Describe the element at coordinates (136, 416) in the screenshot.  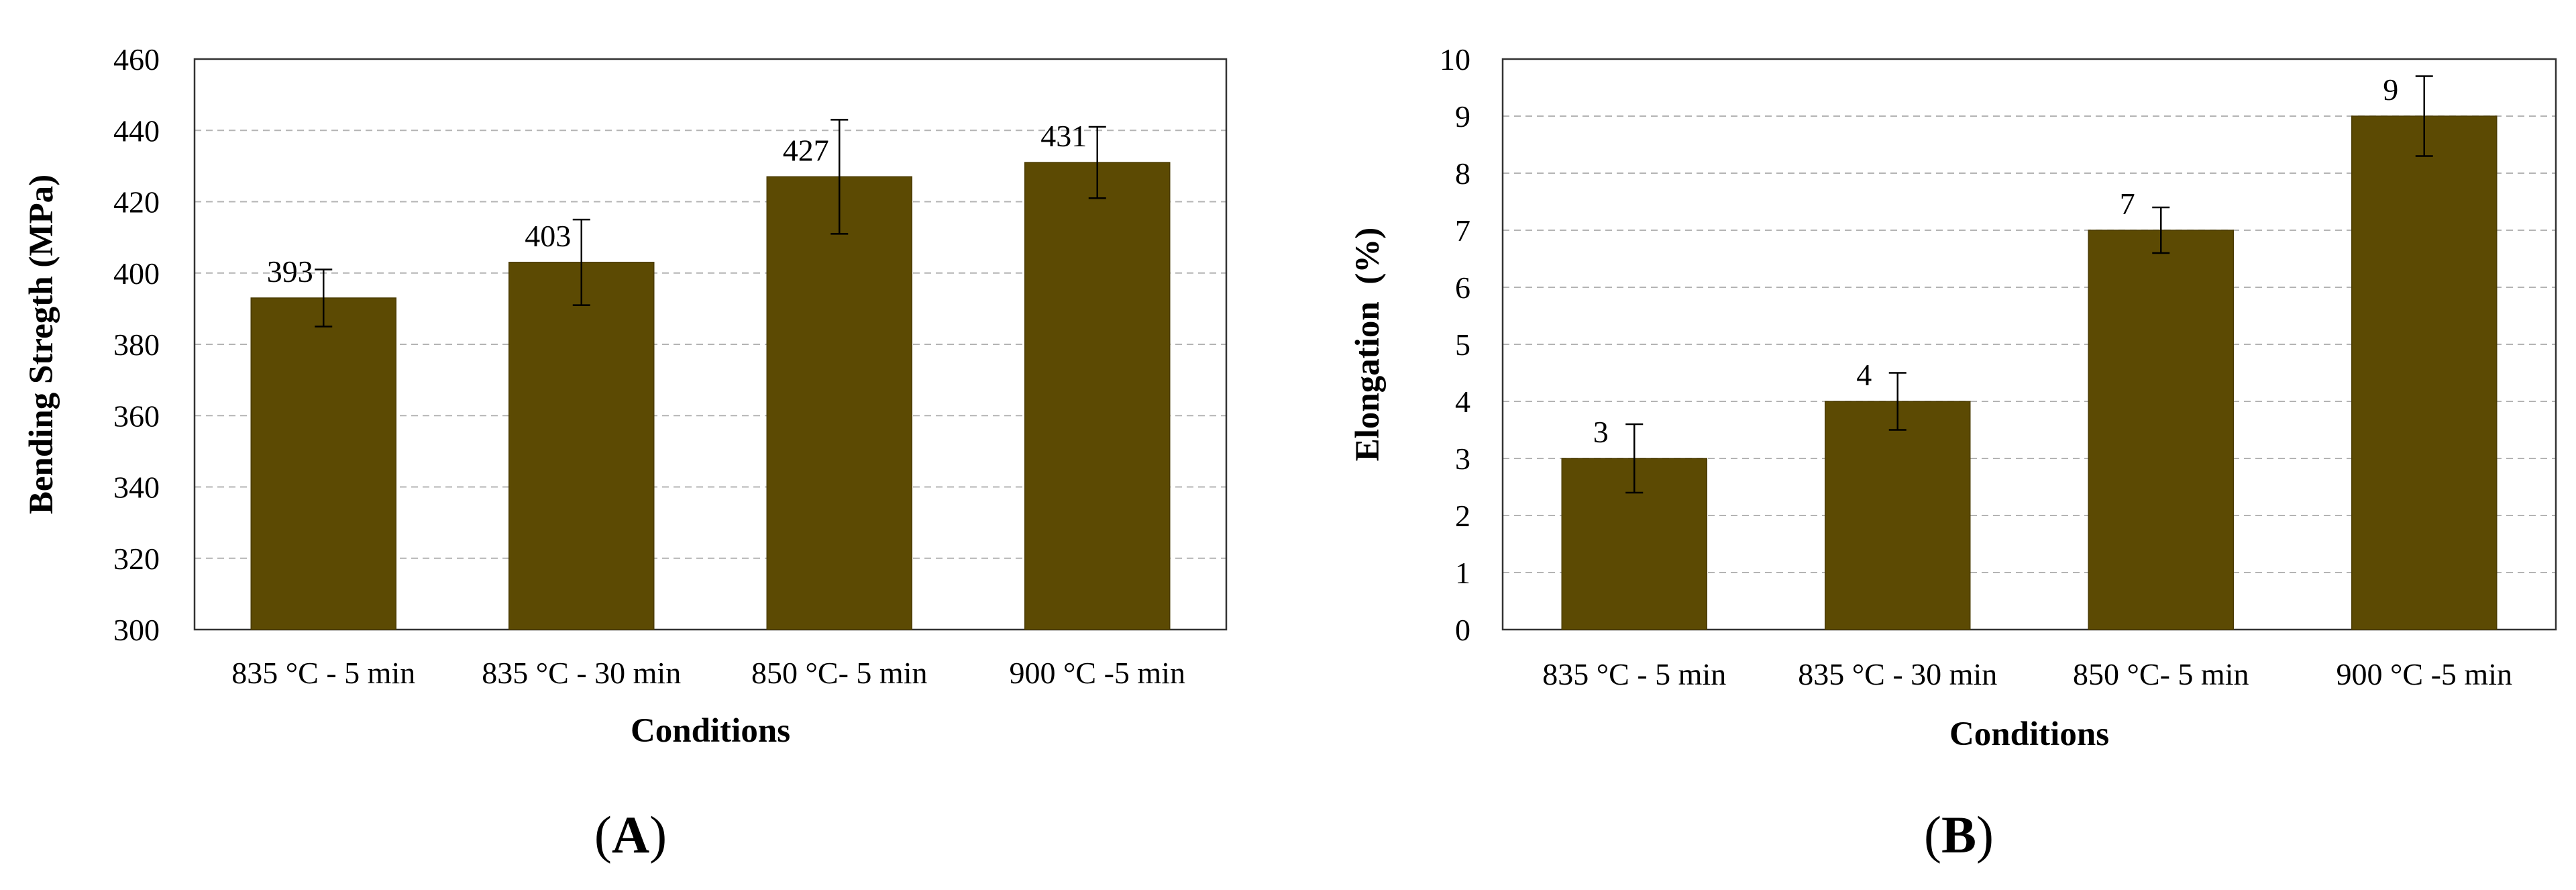
I see `y-tick-label: 360` at that location.